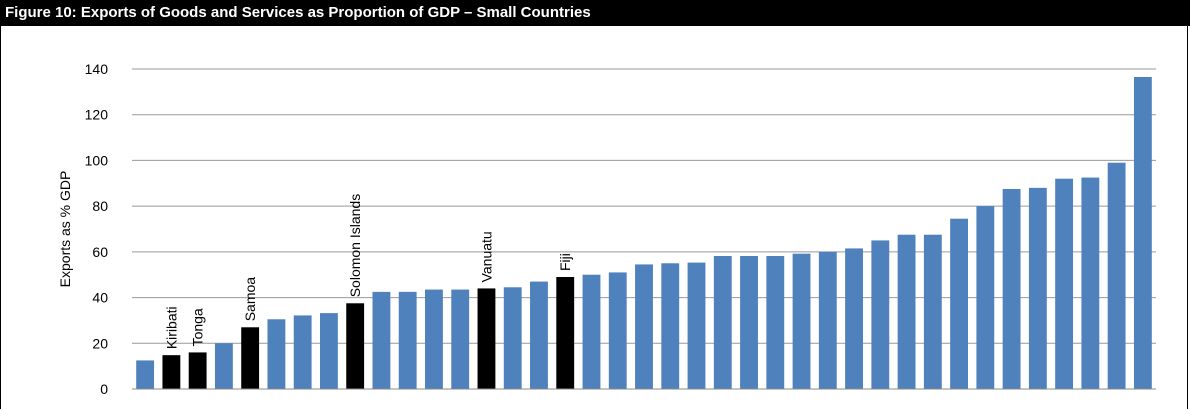 The width and height of the screenshot is (1190, 410). I want to click on y-tick-label: 60, so click(100, 252).